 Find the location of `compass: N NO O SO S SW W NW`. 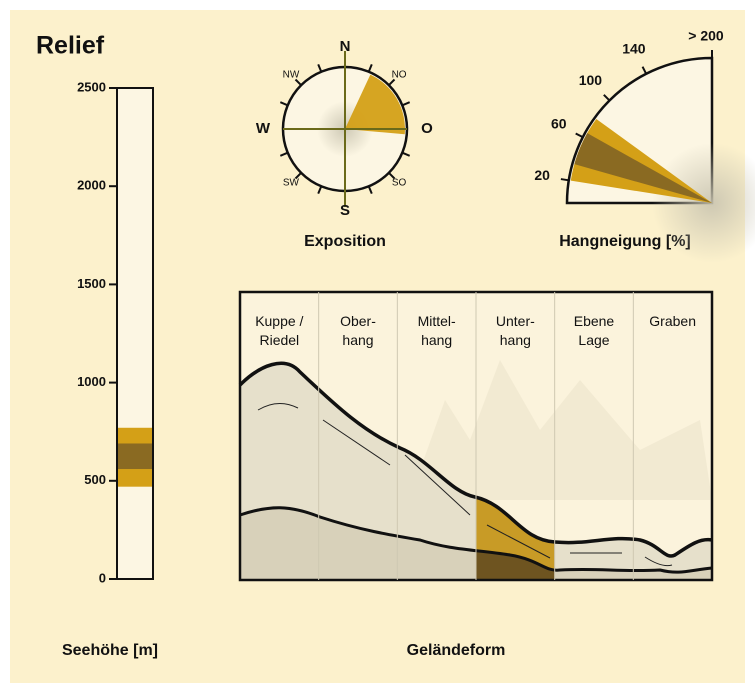

compass: N NO O SO S SW W NW is located at coordinates (344, 128).